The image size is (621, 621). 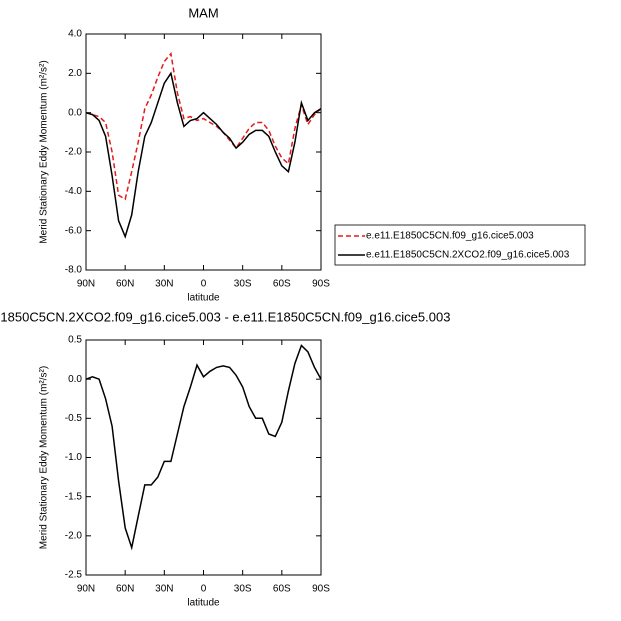 I want to click on y-tick-label: -1.0, so click(x=74, y=457).